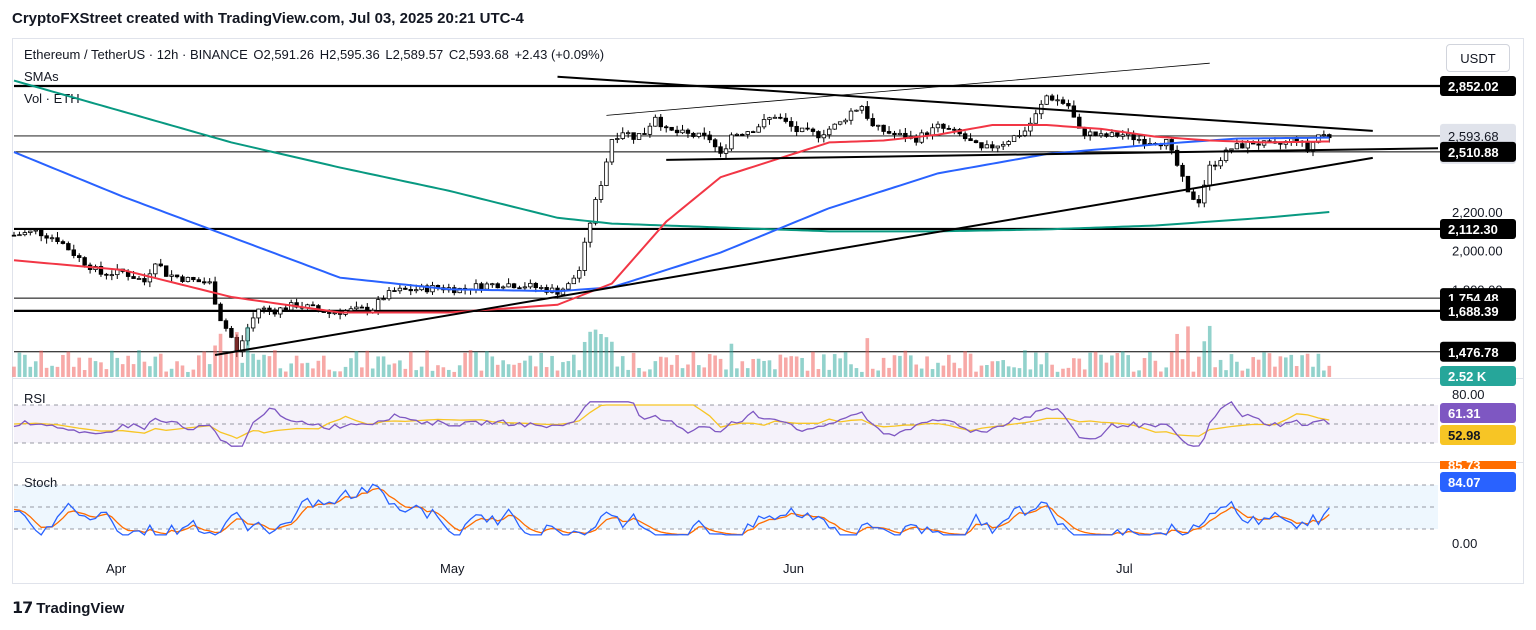  What do you see at coordinates (1478, 482) in the screenshot?
I see `stoch-k-label-badge` at bounding box center [1478, 482].